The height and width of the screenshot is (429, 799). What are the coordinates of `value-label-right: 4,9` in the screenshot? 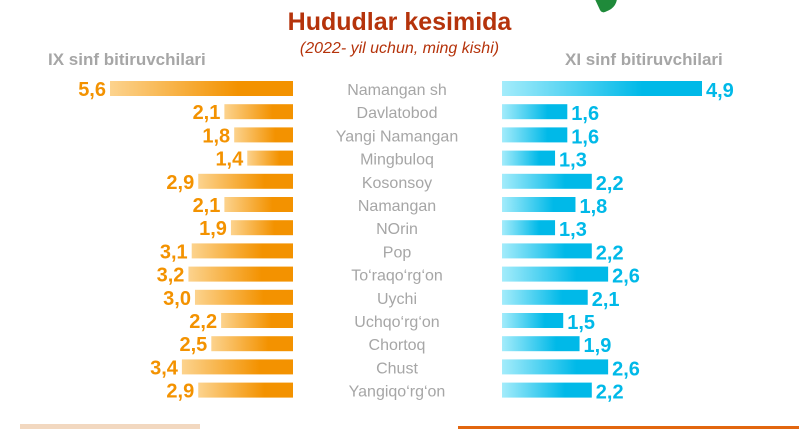 It's located at (720, 91).